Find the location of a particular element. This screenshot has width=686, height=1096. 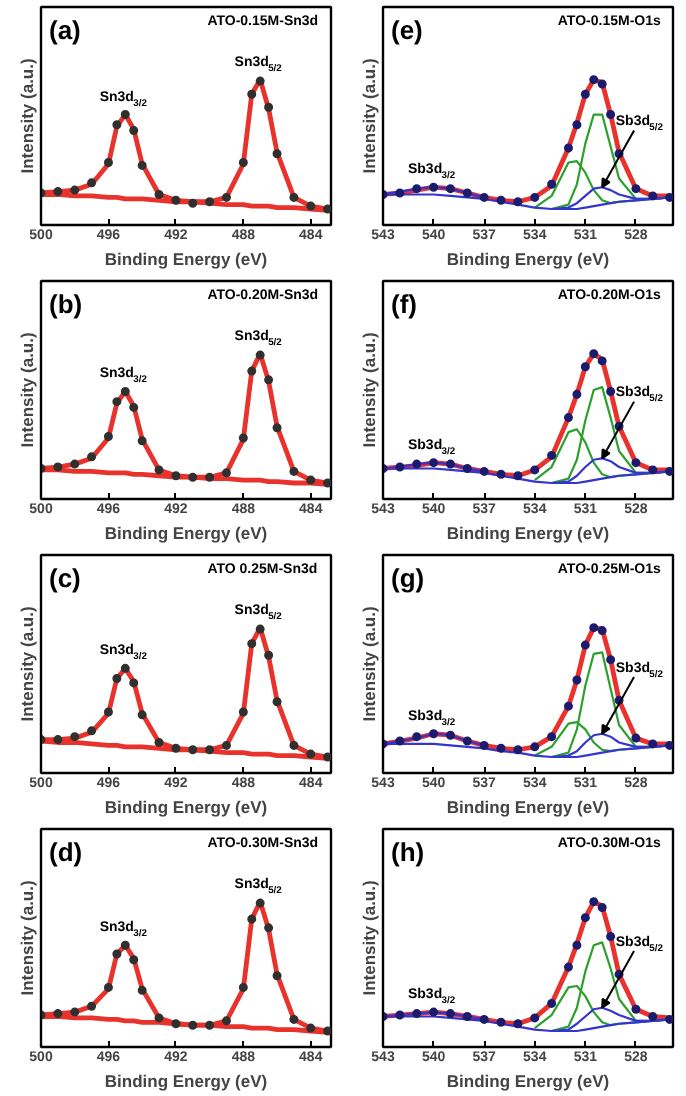

text: (a) is located at coordinates (65, 30).